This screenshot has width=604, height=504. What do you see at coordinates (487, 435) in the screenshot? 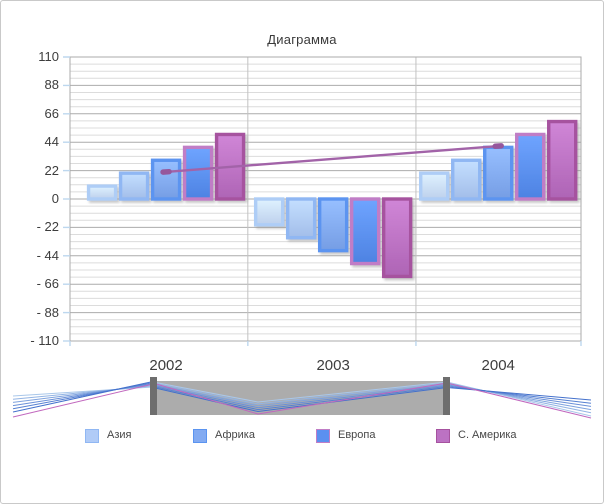
I see `legend-label: С. Америка` at bounding box center [487, 435].